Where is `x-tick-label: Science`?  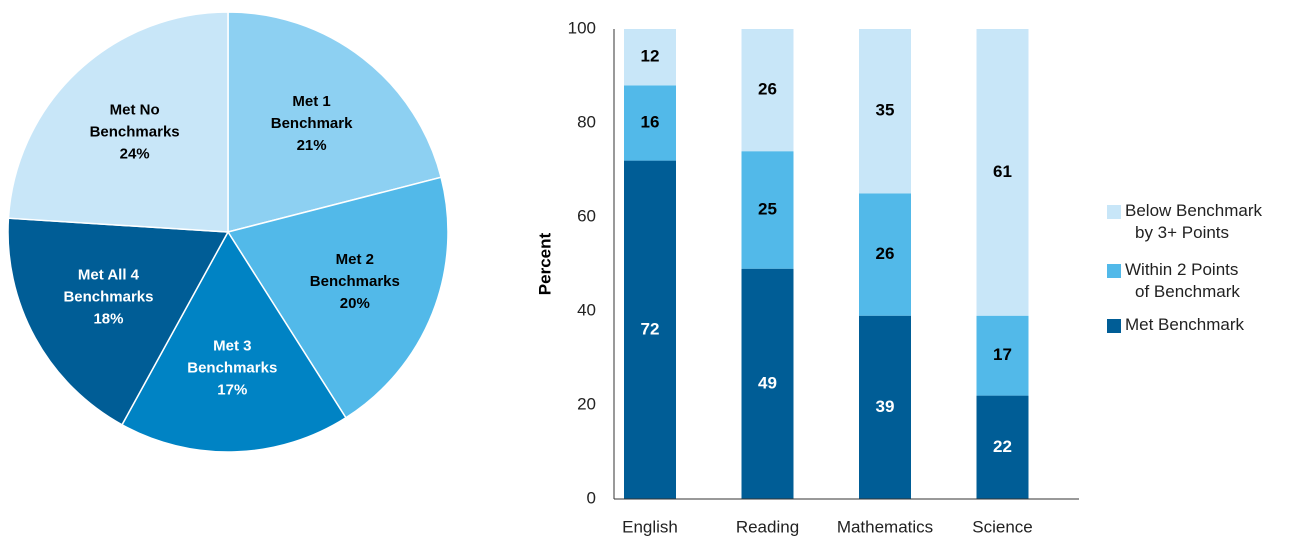
x-tick-label: Science is located at coordinates (1002, 526).